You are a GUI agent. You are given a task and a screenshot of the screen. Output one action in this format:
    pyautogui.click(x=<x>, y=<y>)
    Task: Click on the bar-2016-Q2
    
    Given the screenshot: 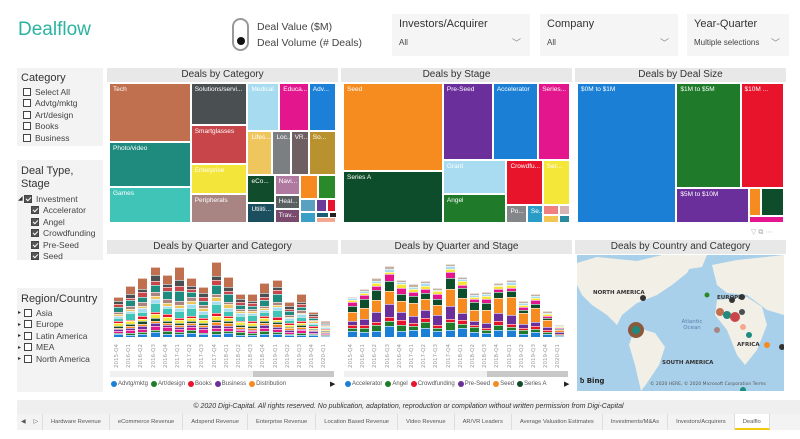 What is the action you would take?
    pyautogui.click(x=377, y=307)
    